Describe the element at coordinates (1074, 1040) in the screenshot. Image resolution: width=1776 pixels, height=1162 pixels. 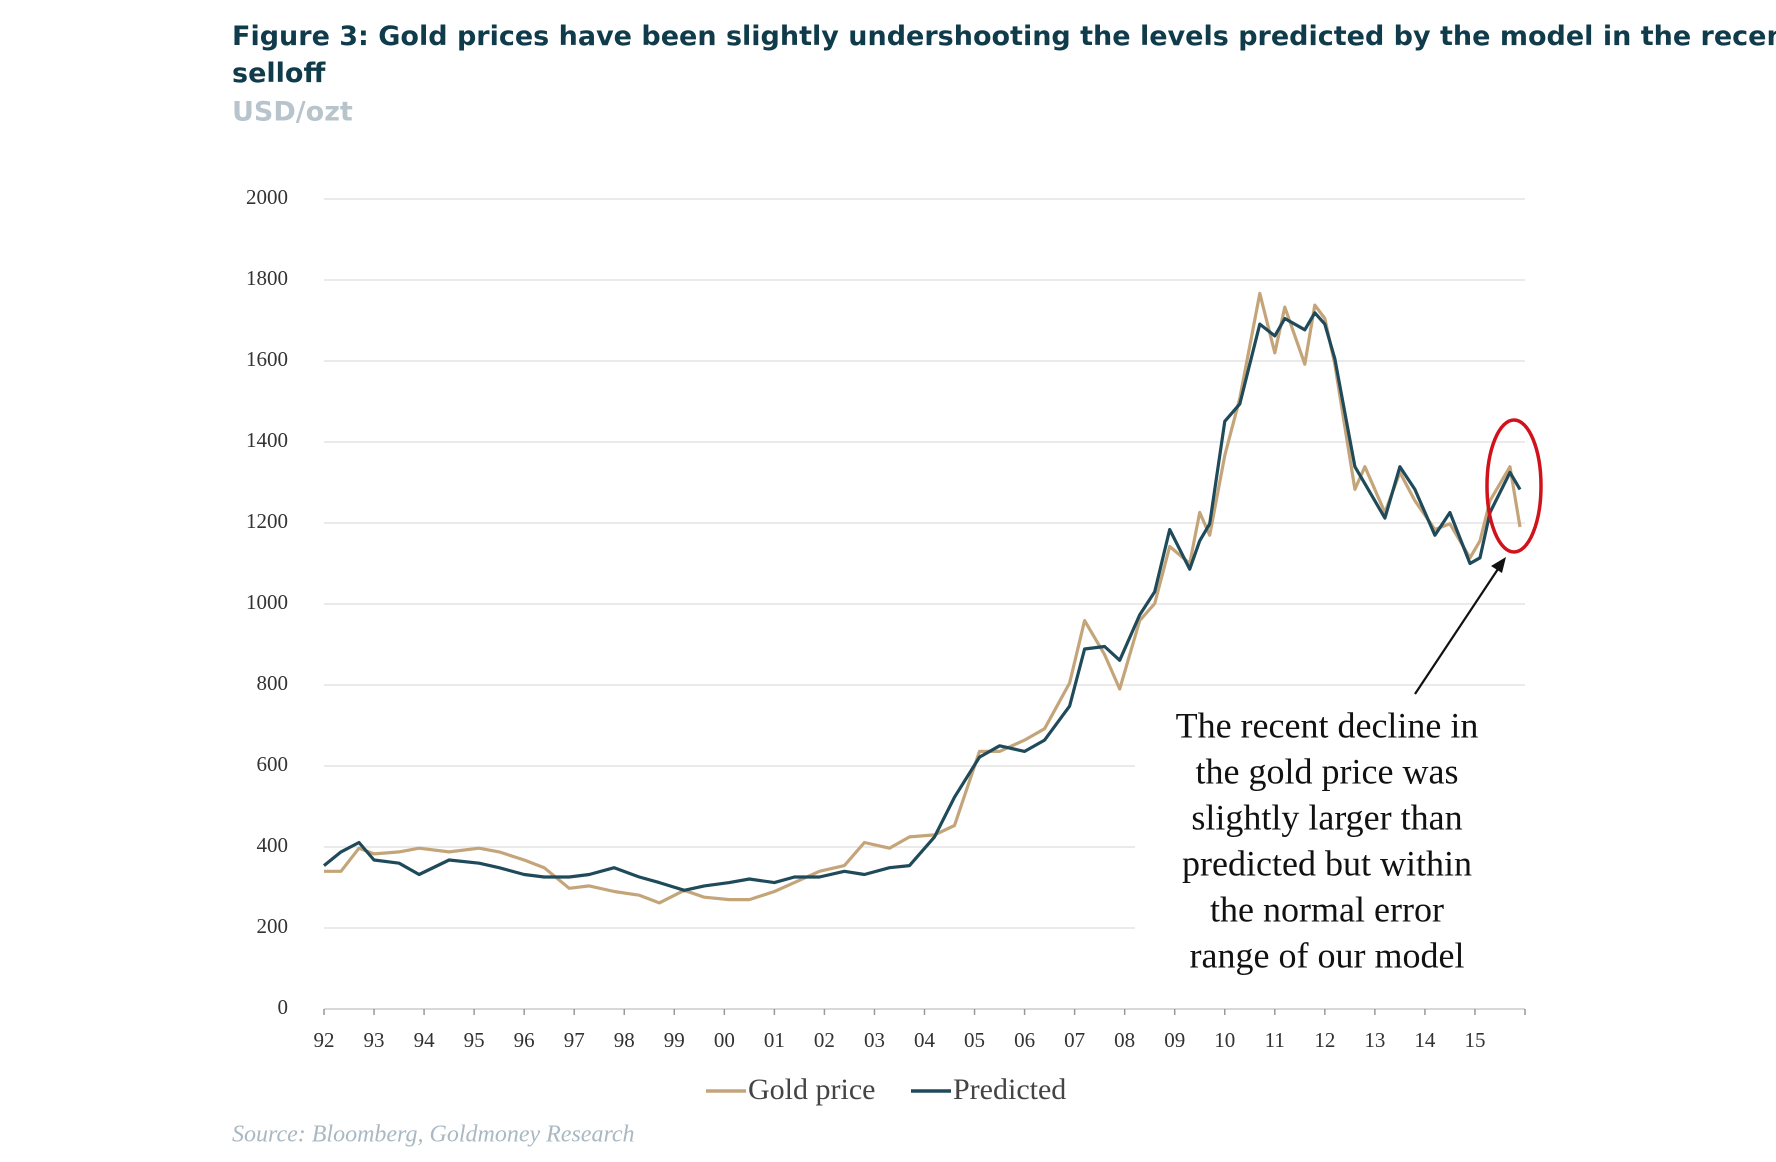
I see `x-tick-label: 07` at that location.